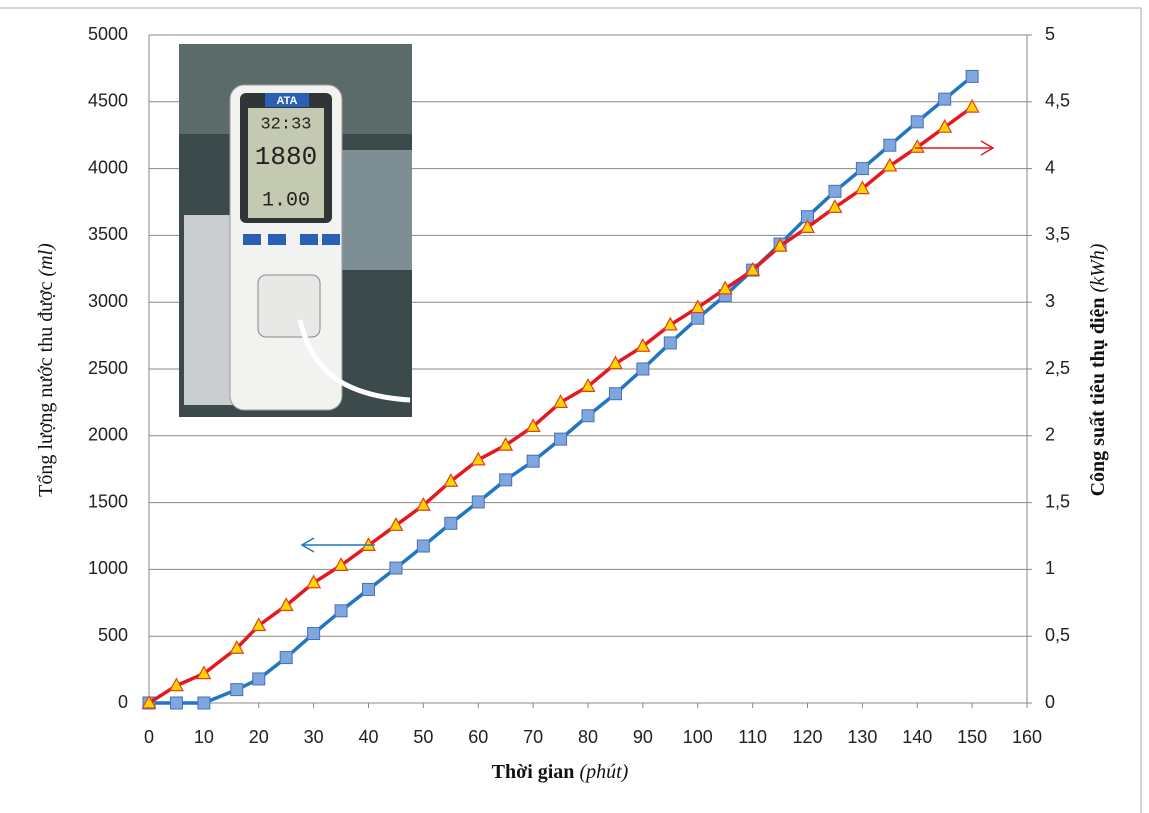 The image size is (1149, 813). What do you see at coordinates (108, 167) in the screenshot?
I see `y-tick-label: 4000` at bounding box center [108, 167].